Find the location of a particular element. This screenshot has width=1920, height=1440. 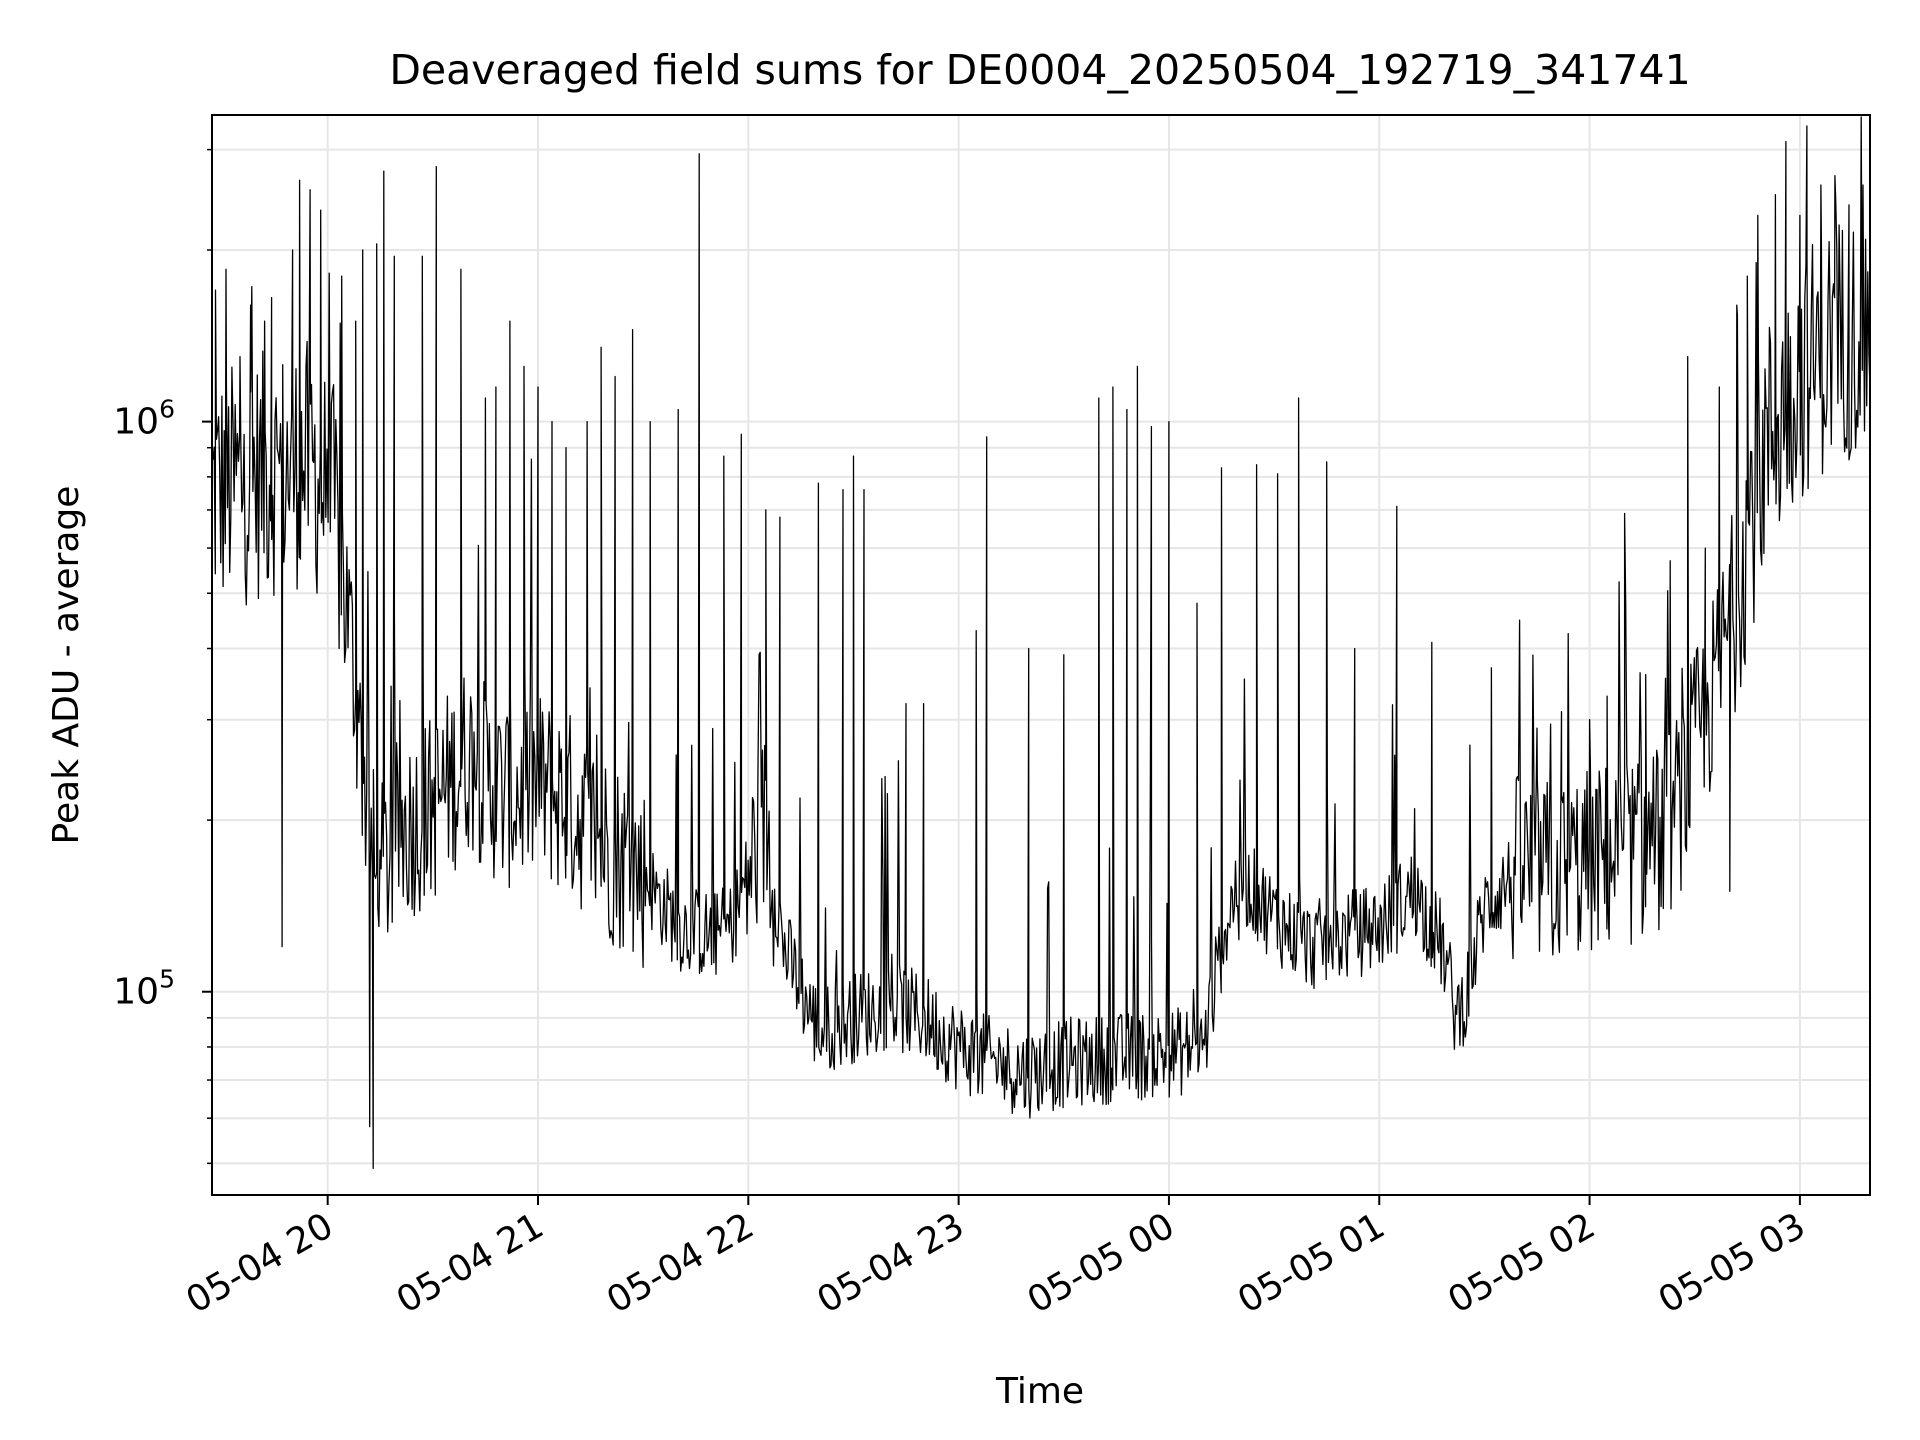

y-tick-label: 10⁵ is located at coordinates (144, 989).